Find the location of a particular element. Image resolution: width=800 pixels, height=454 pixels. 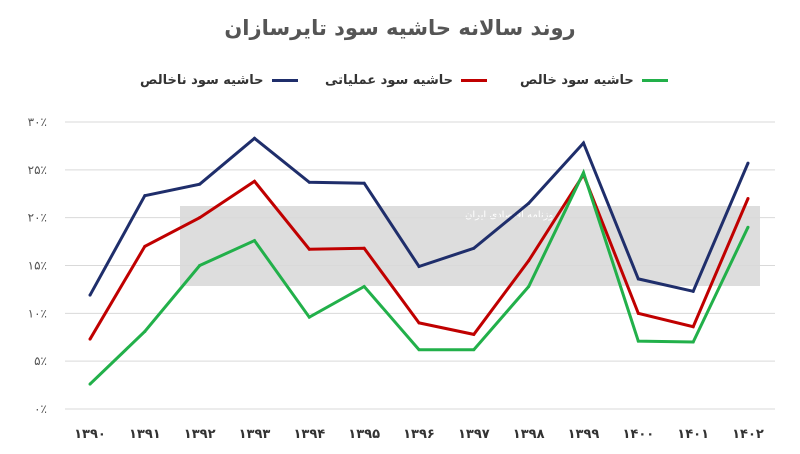

x-tick-label: ۱۳۹۹ is located at coordinates (584, 434).